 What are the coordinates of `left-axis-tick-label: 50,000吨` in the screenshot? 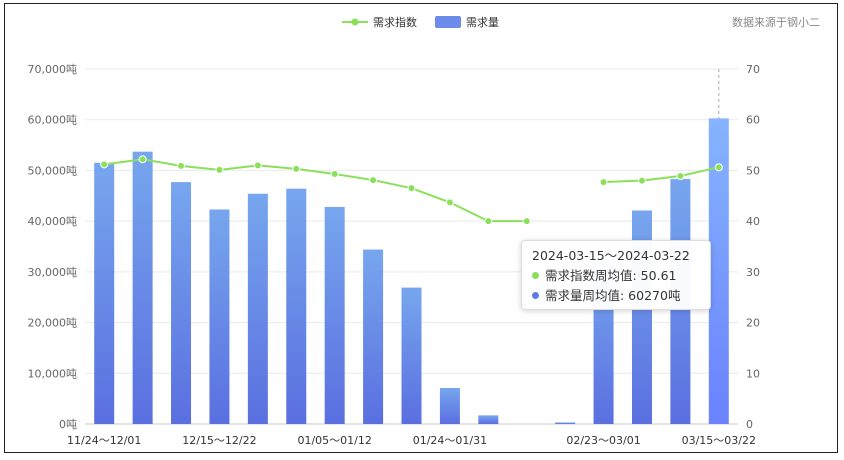 It's located at (53, 170).